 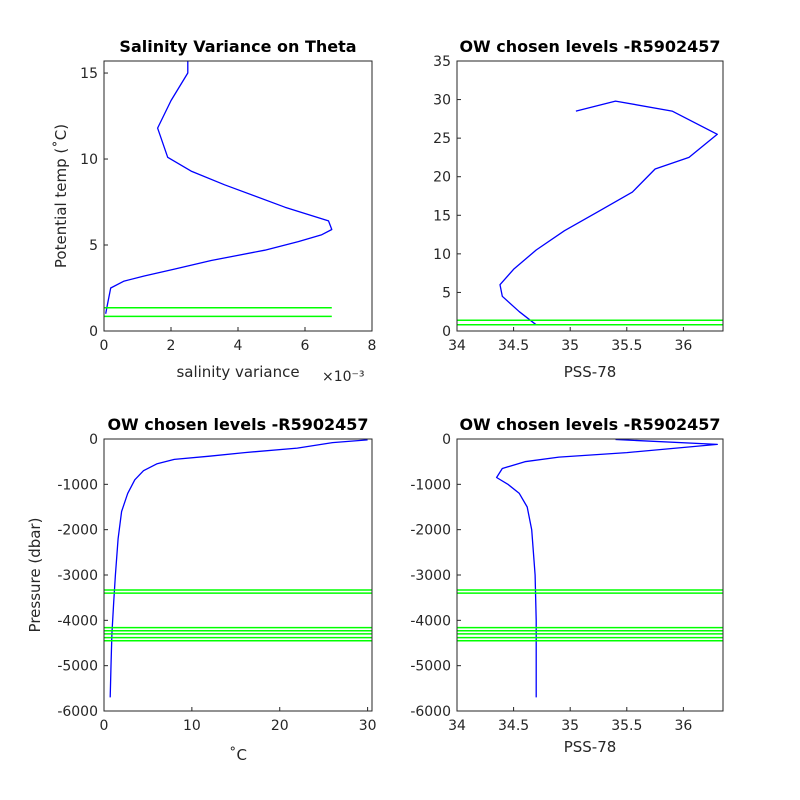 What do you see at coordinates (442, 62) in the screenshot?
I see `y-tick-label: 35` at bounding box center [442, 62].